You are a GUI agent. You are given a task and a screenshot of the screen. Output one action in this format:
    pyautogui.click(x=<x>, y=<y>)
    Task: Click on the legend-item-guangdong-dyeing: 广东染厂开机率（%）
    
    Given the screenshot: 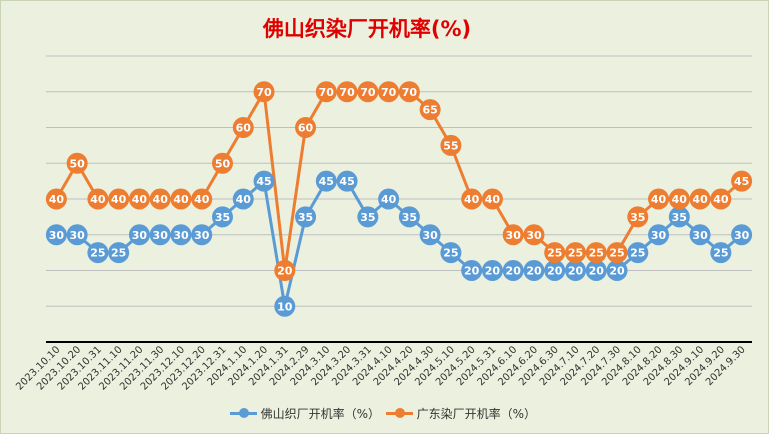 What is the action you would take?
    pyautogui.click(x=461, y=413)
    